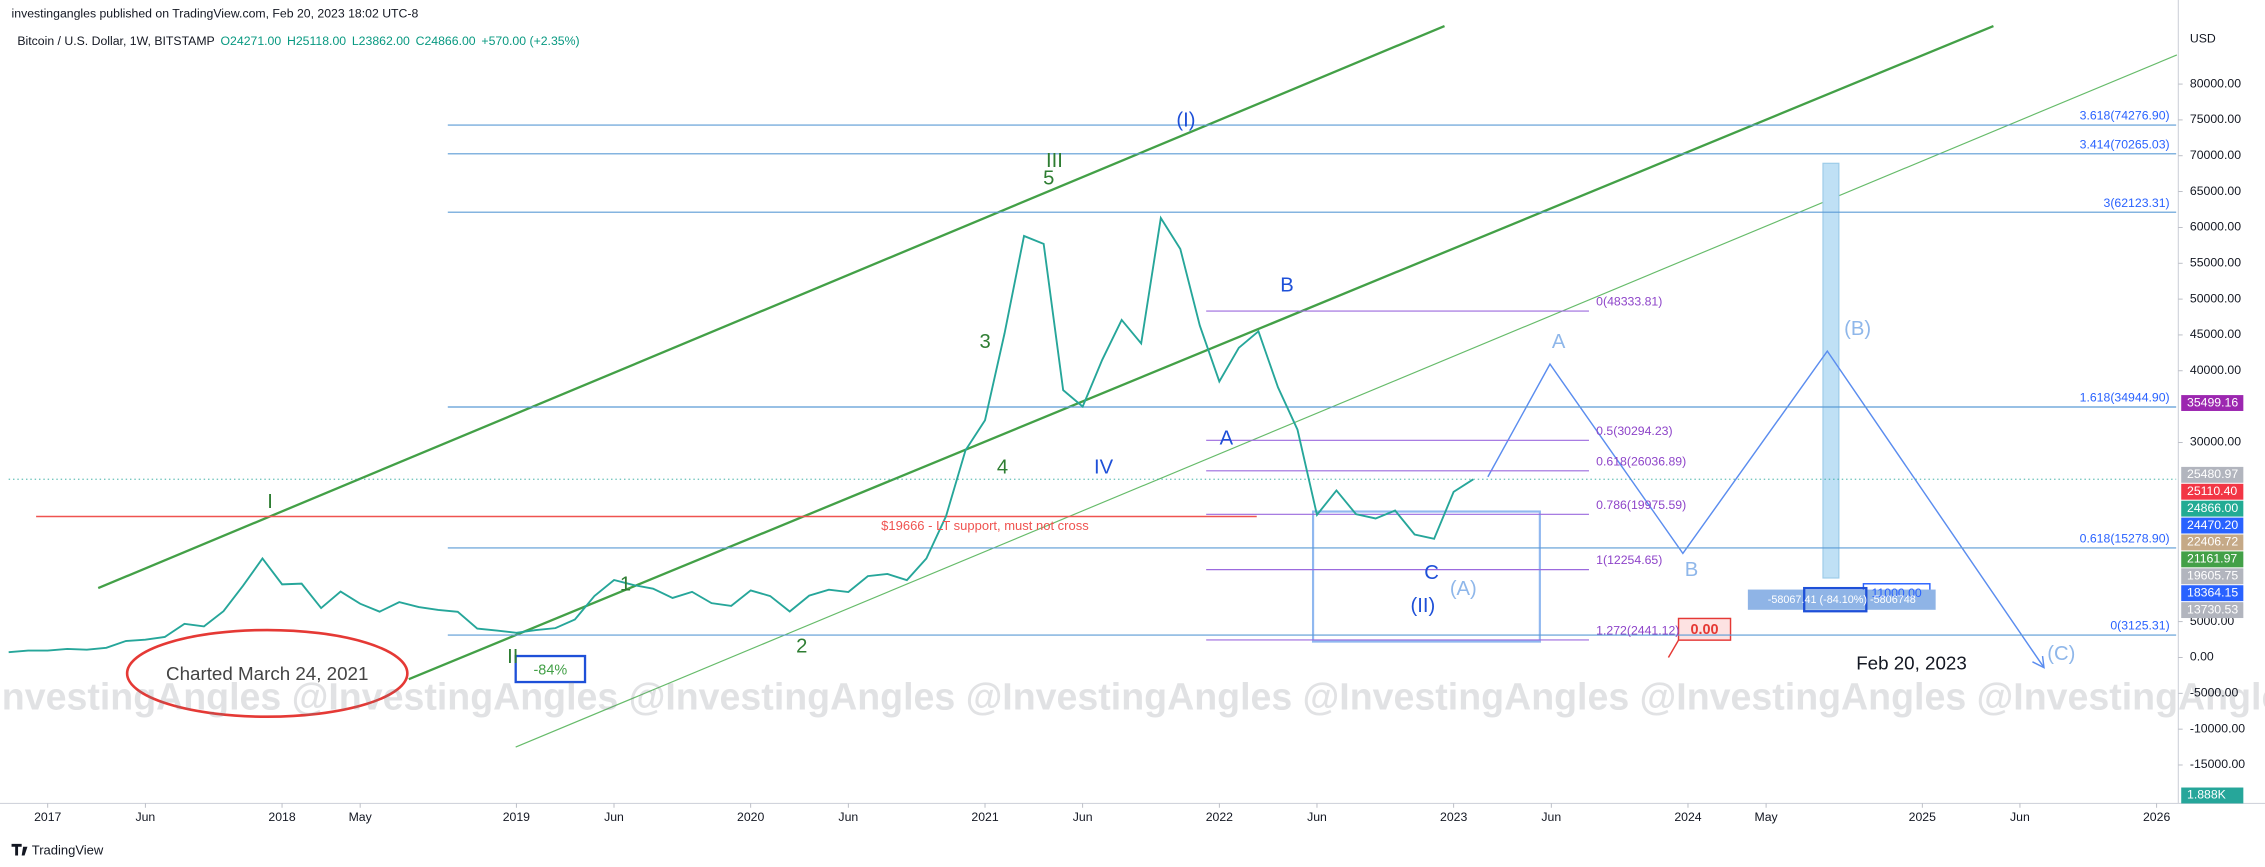  I want to click on x-tick-label: 2017, so click(47, 817).